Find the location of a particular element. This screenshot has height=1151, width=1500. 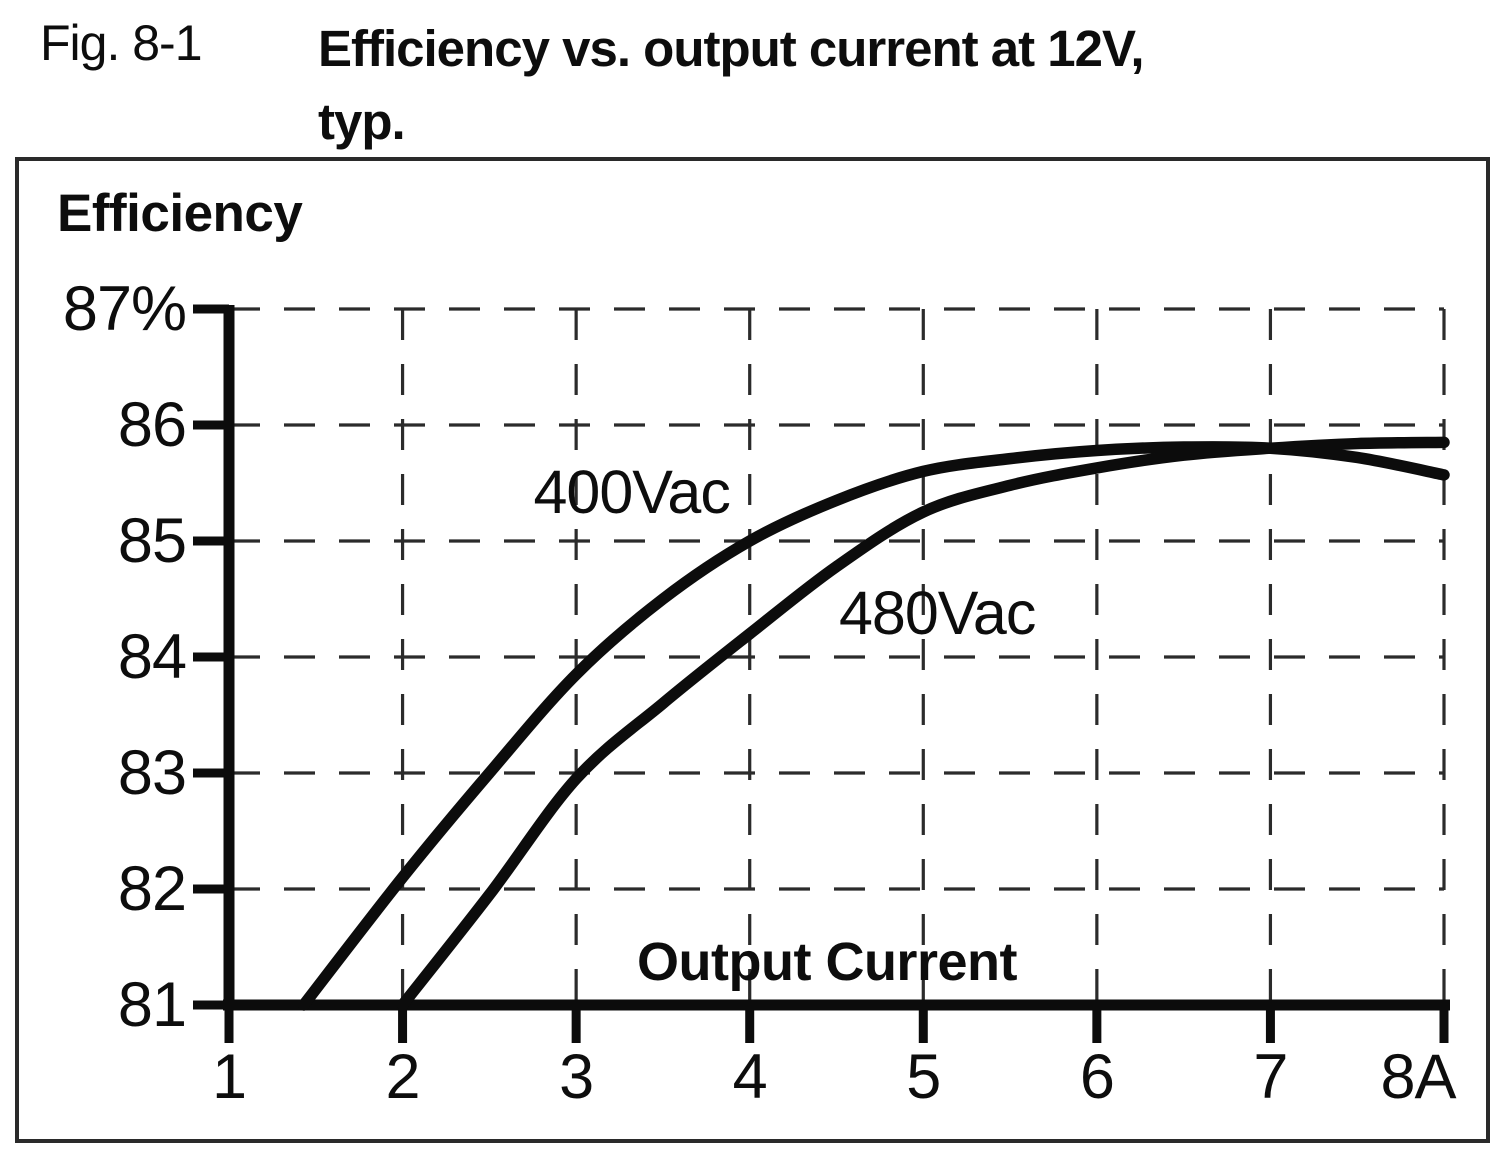

y-tick-label-85: 85 is located at coordinates (152, 541).